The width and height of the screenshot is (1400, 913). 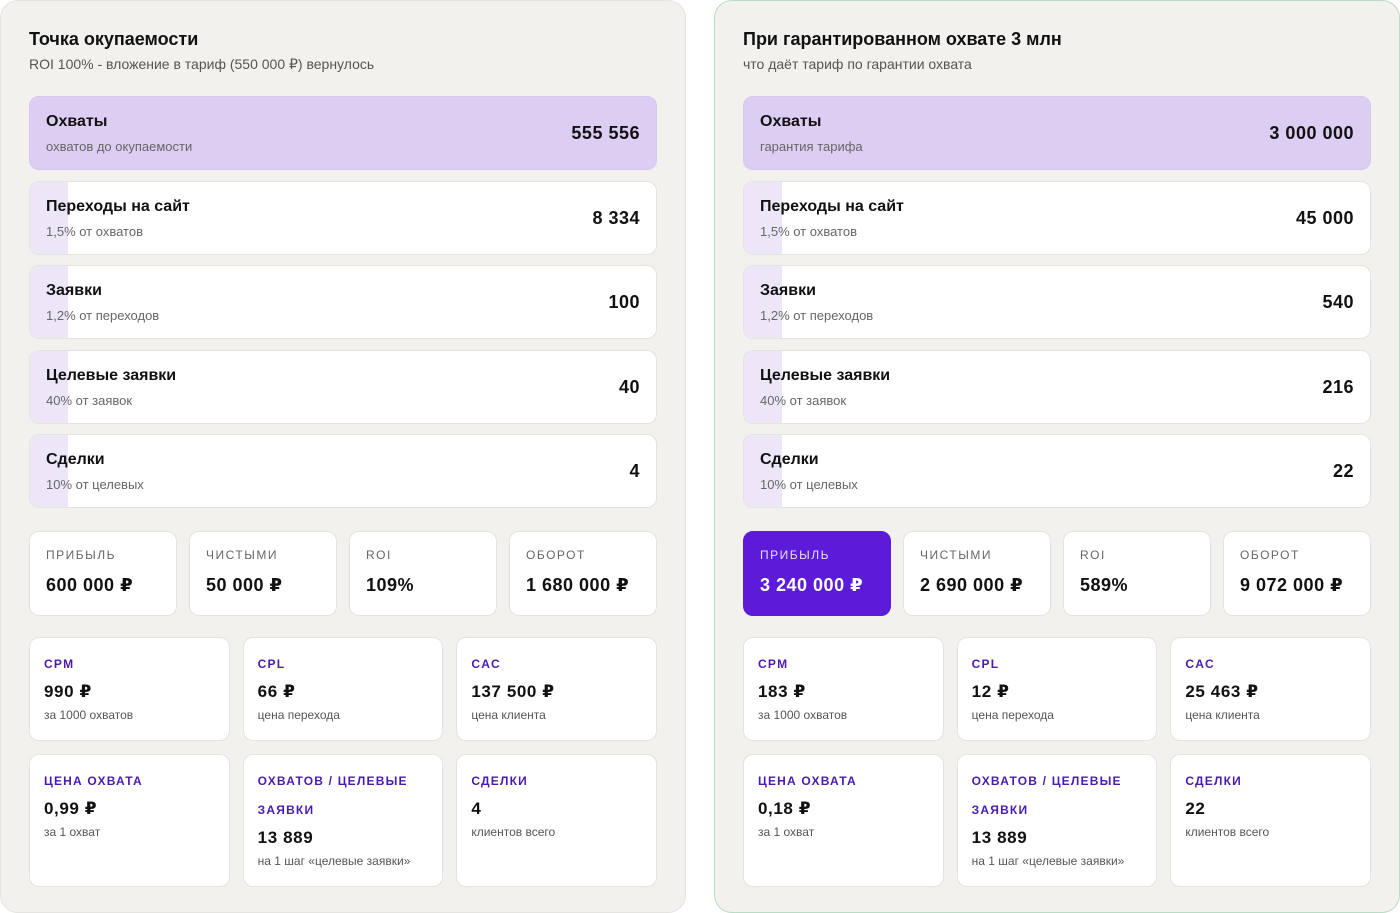 What do you see at coordinates (276, 691) in the screenshot?
I see `metric-value: 66 ₽` at bounding box center [276, 691].